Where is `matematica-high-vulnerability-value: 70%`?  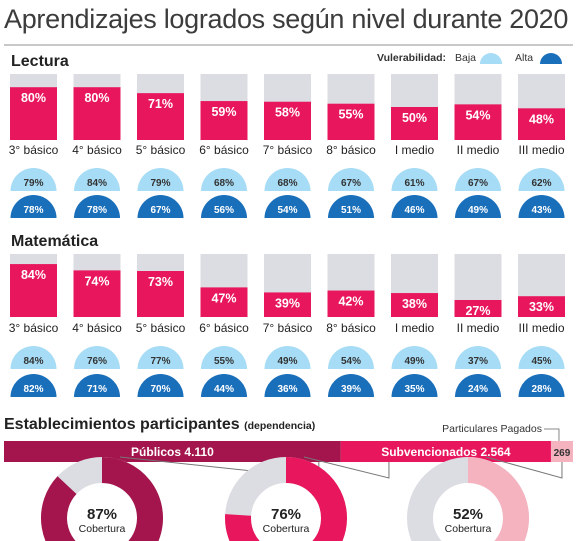 matematica-high-vulnerability-value: 70% is located at coordinates (160, 389).